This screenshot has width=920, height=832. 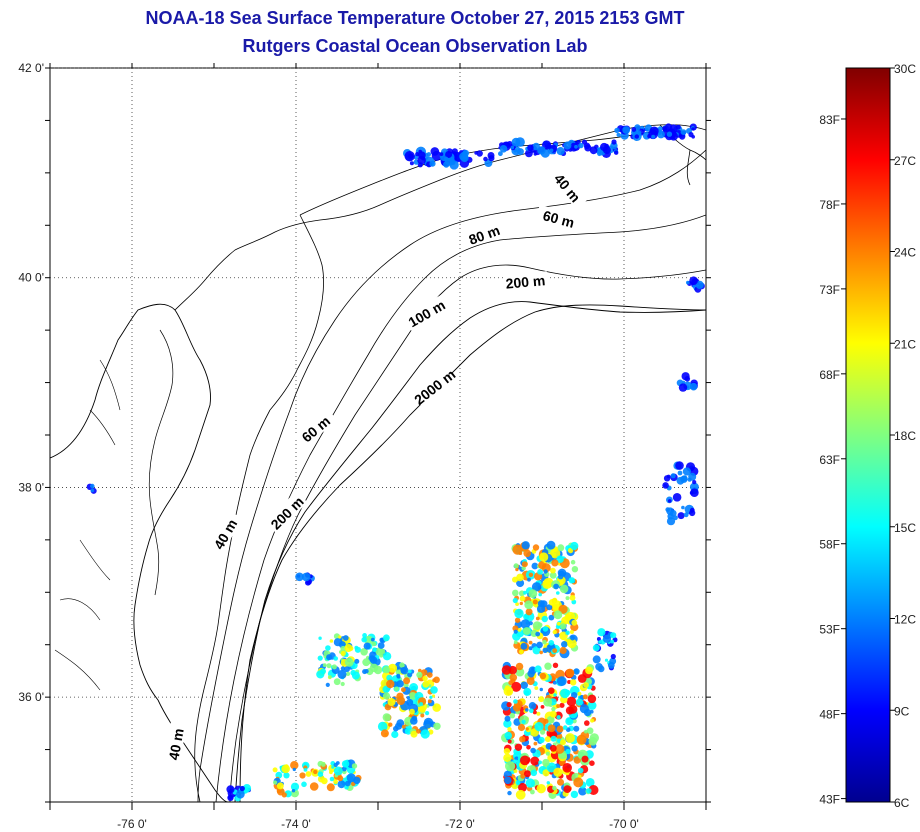 I want to click on celsius-label: 6C, so click(x=902, y=803).